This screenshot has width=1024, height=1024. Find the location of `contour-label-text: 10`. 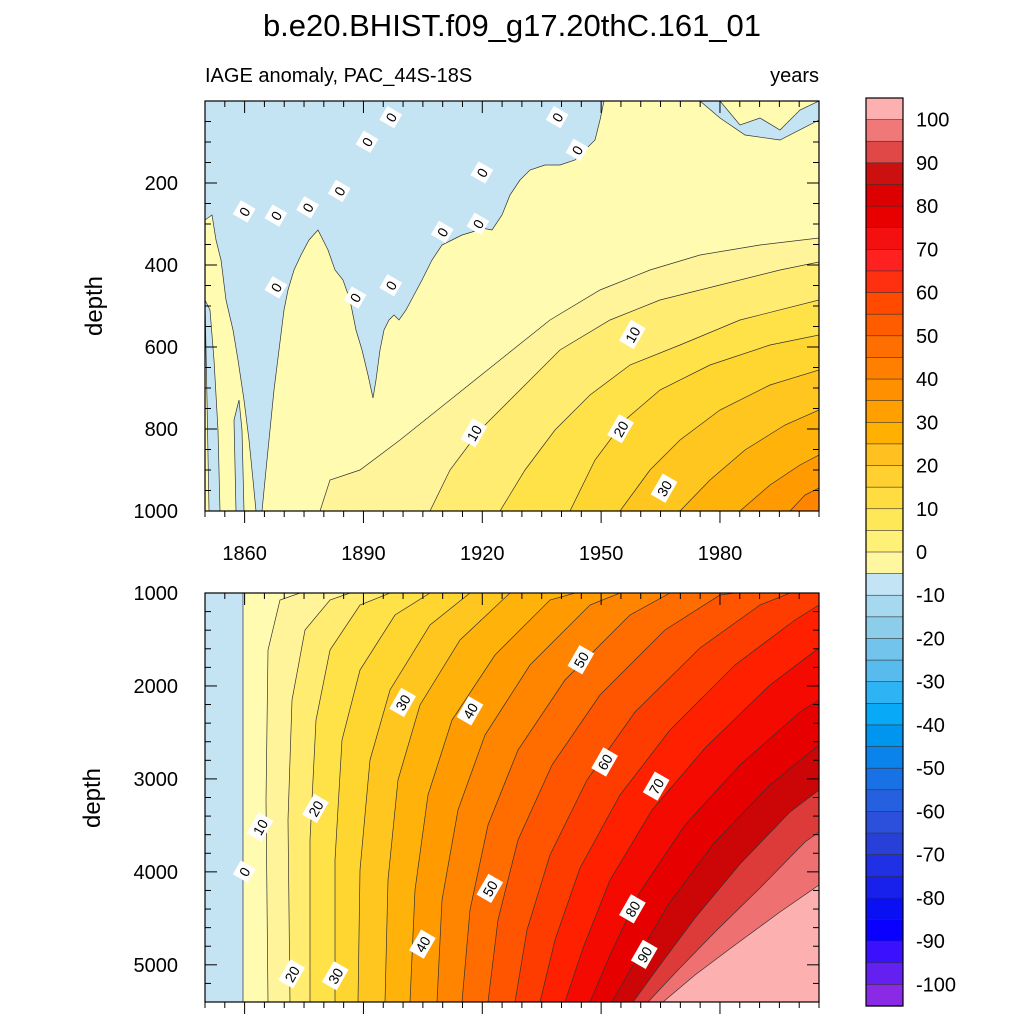

contour-label-text: 10 is located at coordinates (475, 433).